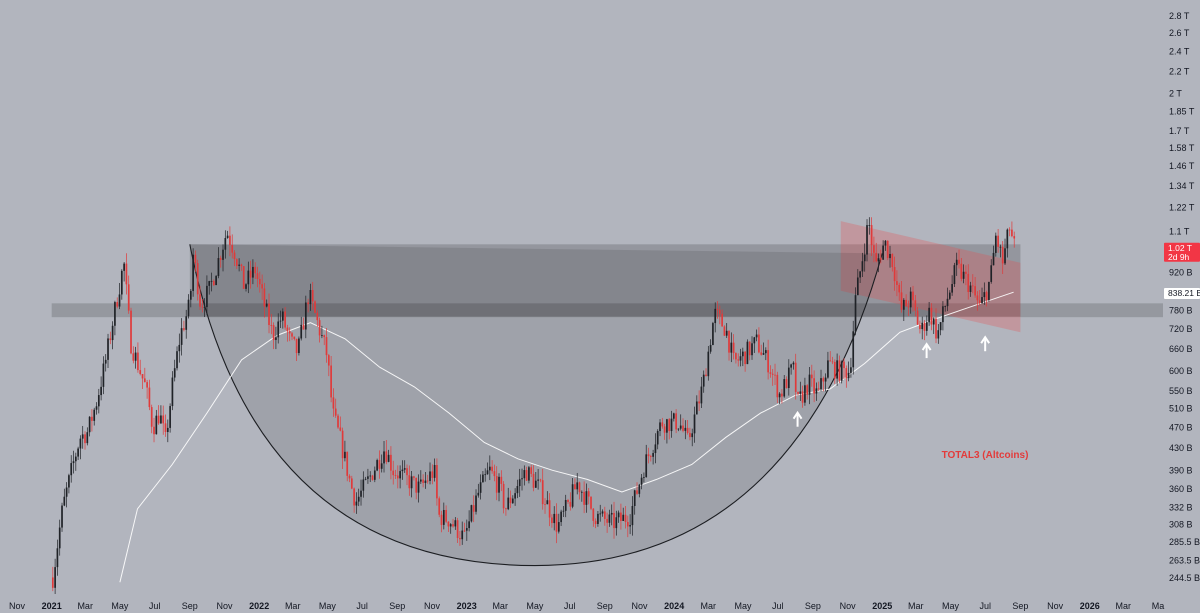  I want to click on x-tick-label: Mar, so click(1124, 606).